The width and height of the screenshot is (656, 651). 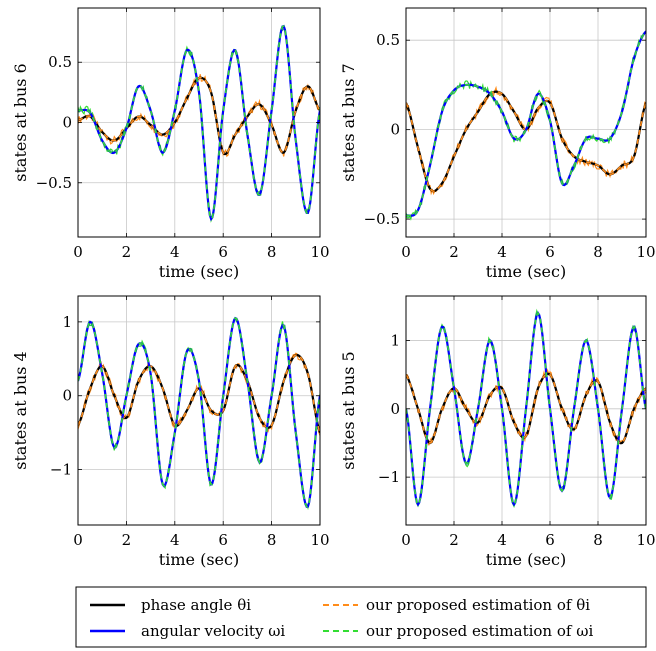 I want to click on y-axis-label: states at bus 5, so click(x=348, y=410).